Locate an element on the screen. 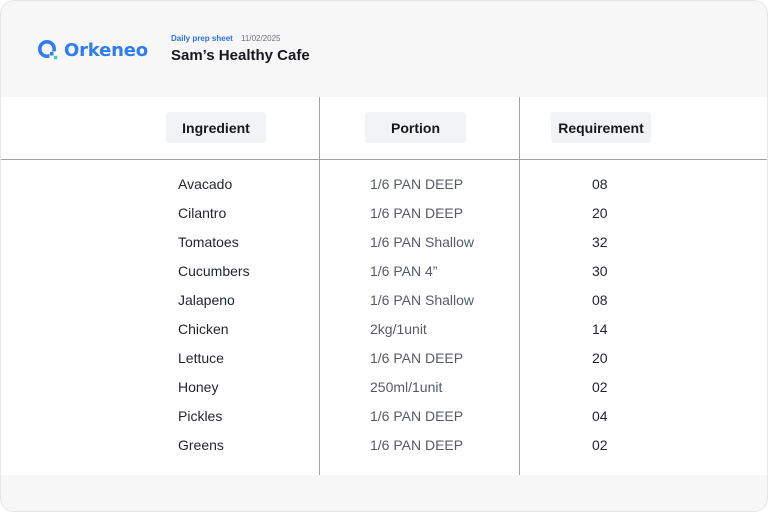  table-row: Greens 1/6 PAN DEEP 02 is located at coordinates (384, 445).